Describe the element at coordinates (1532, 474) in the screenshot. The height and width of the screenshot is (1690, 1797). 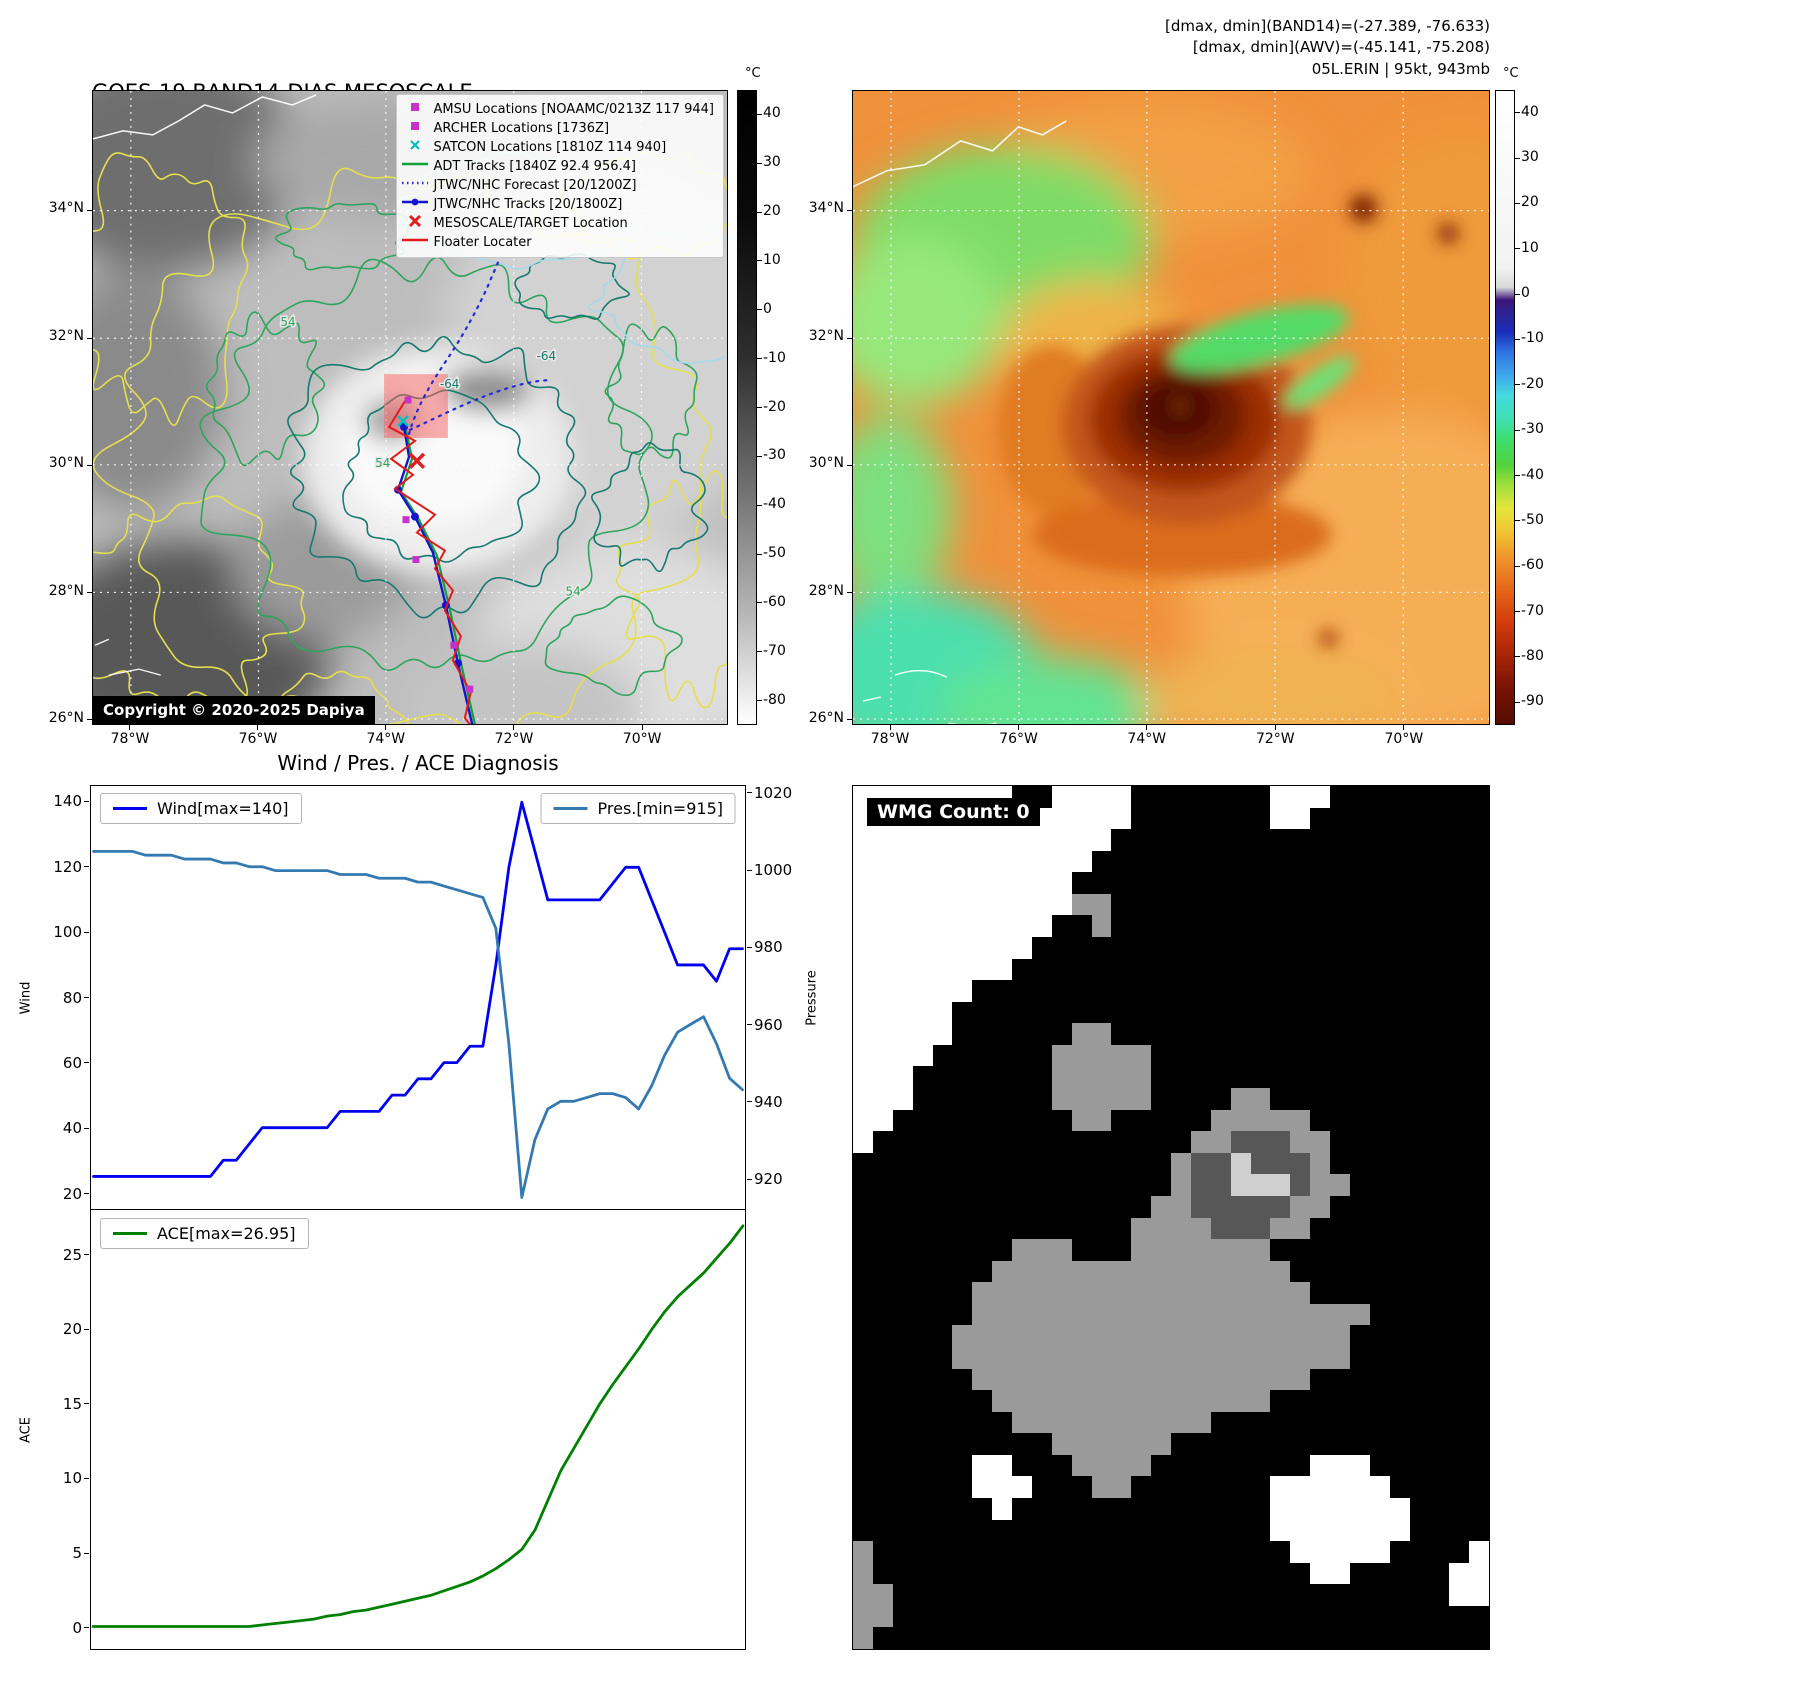
I see `colorbar-tick-label: -40` at that location.